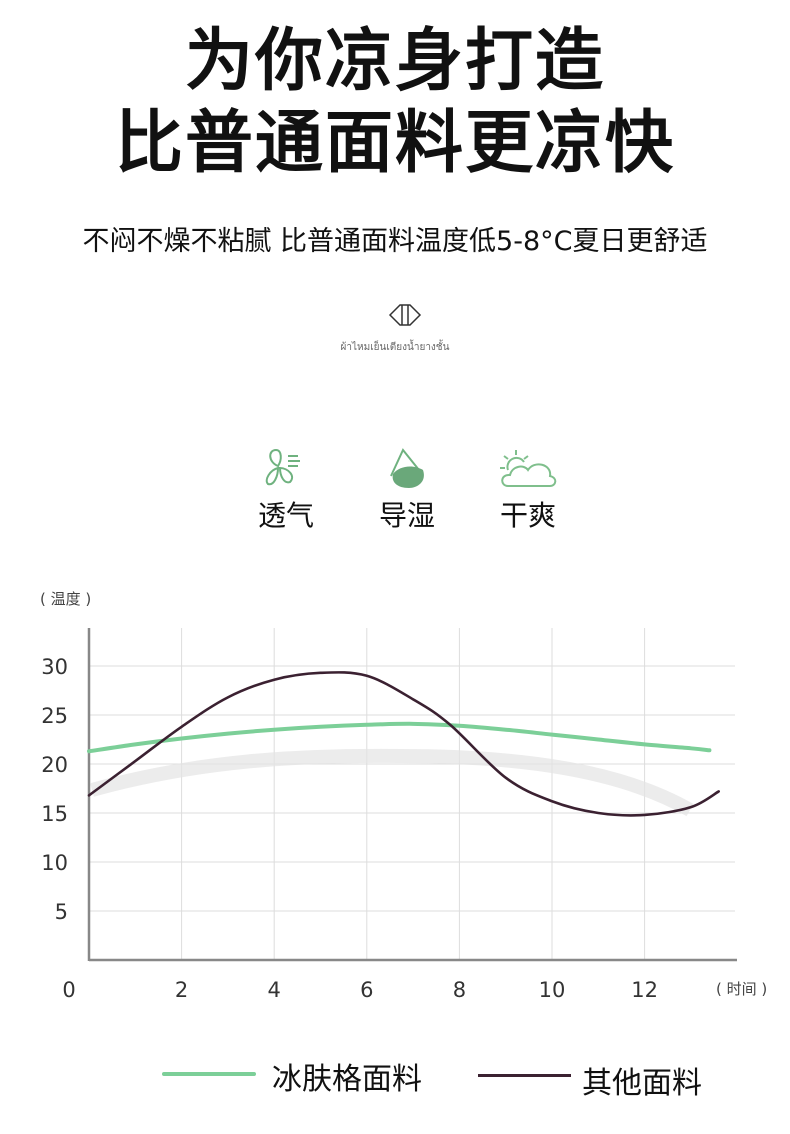  Describe the element at coordinates (395, 241) in the screenshot. I see `subtitle: 不闷不燥不粘腻 比普通面料温度低5-8°C夏日更舒适` at that location.